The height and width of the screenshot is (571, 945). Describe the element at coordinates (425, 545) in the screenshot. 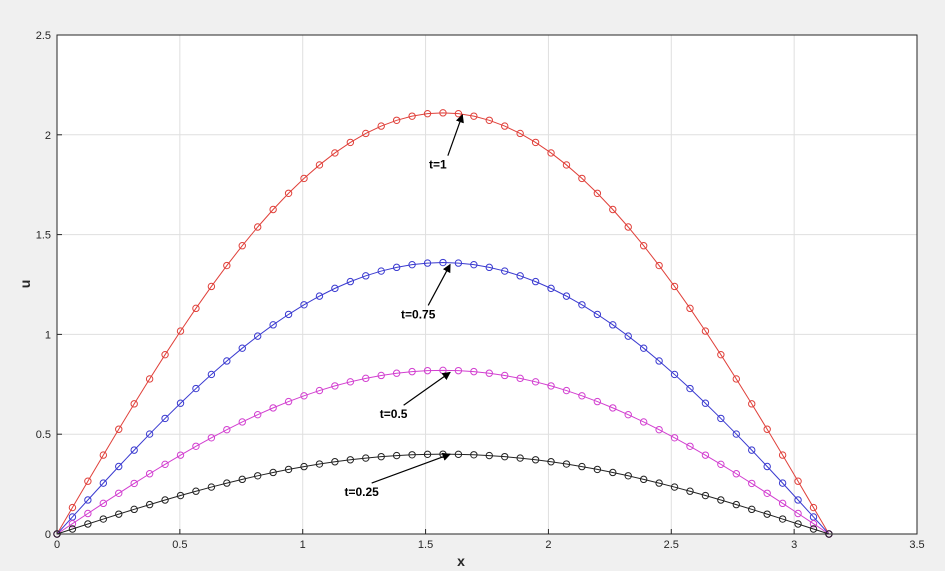

I see `x-tick-label: 1.5` at that location.